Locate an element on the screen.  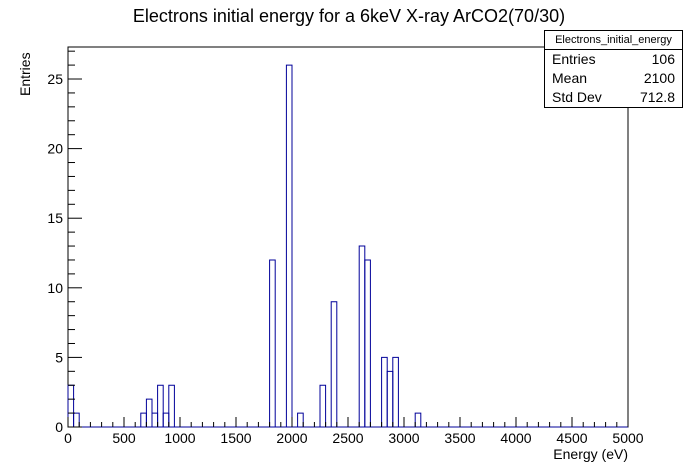
x-tick-label: 2000 is located at coordinates (291, 438).